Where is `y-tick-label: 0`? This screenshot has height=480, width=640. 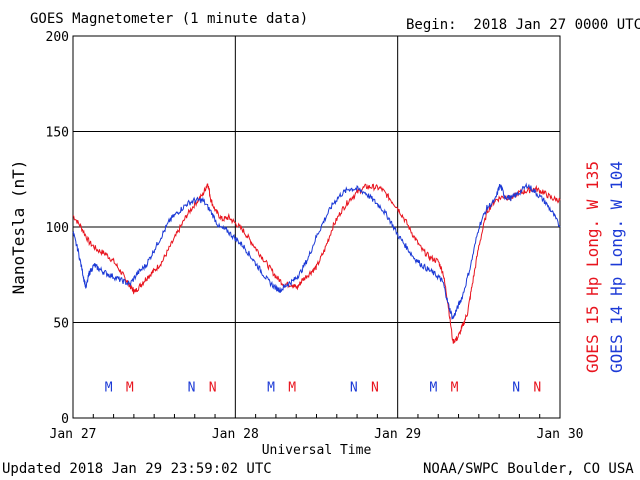
y-tick-label: 0 is located at coordinates (65, 419).